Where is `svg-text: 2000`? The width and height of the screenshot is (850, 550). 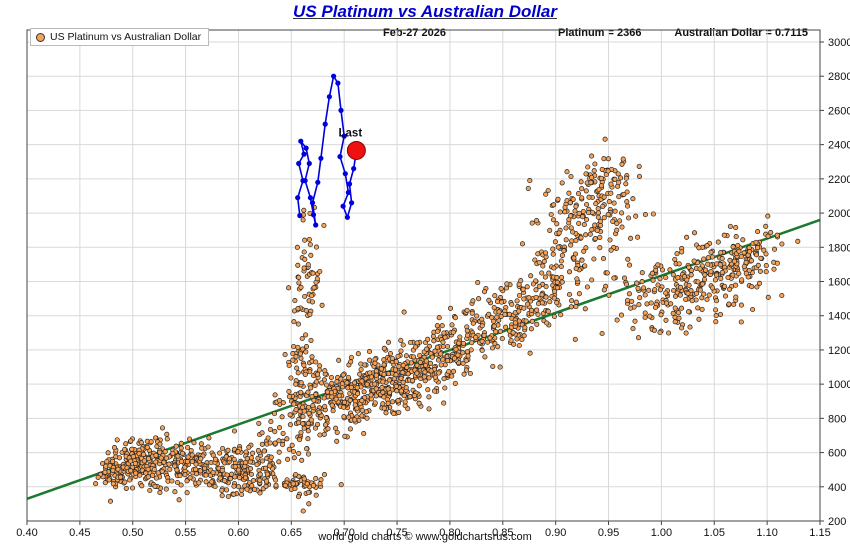 svg-text: 2000 is located at coordinates (839, 214).